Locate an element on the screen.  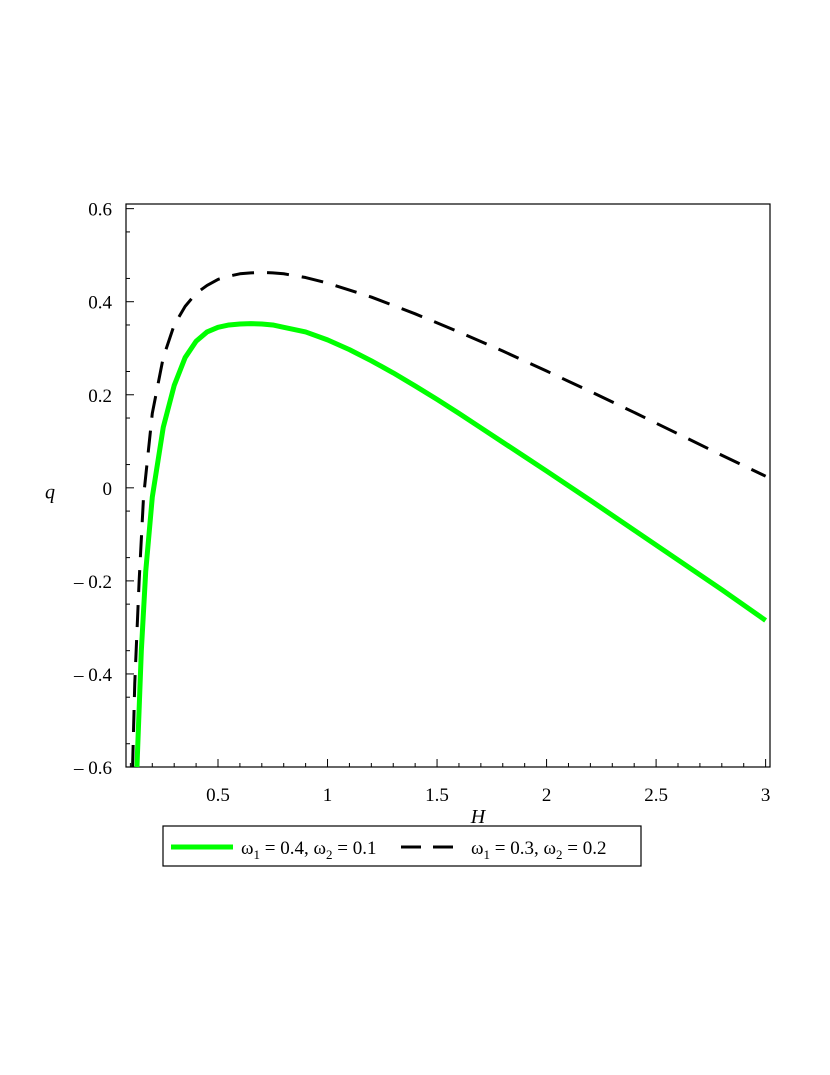
x-tick-label: 2 is located at coordinates (547, 795).